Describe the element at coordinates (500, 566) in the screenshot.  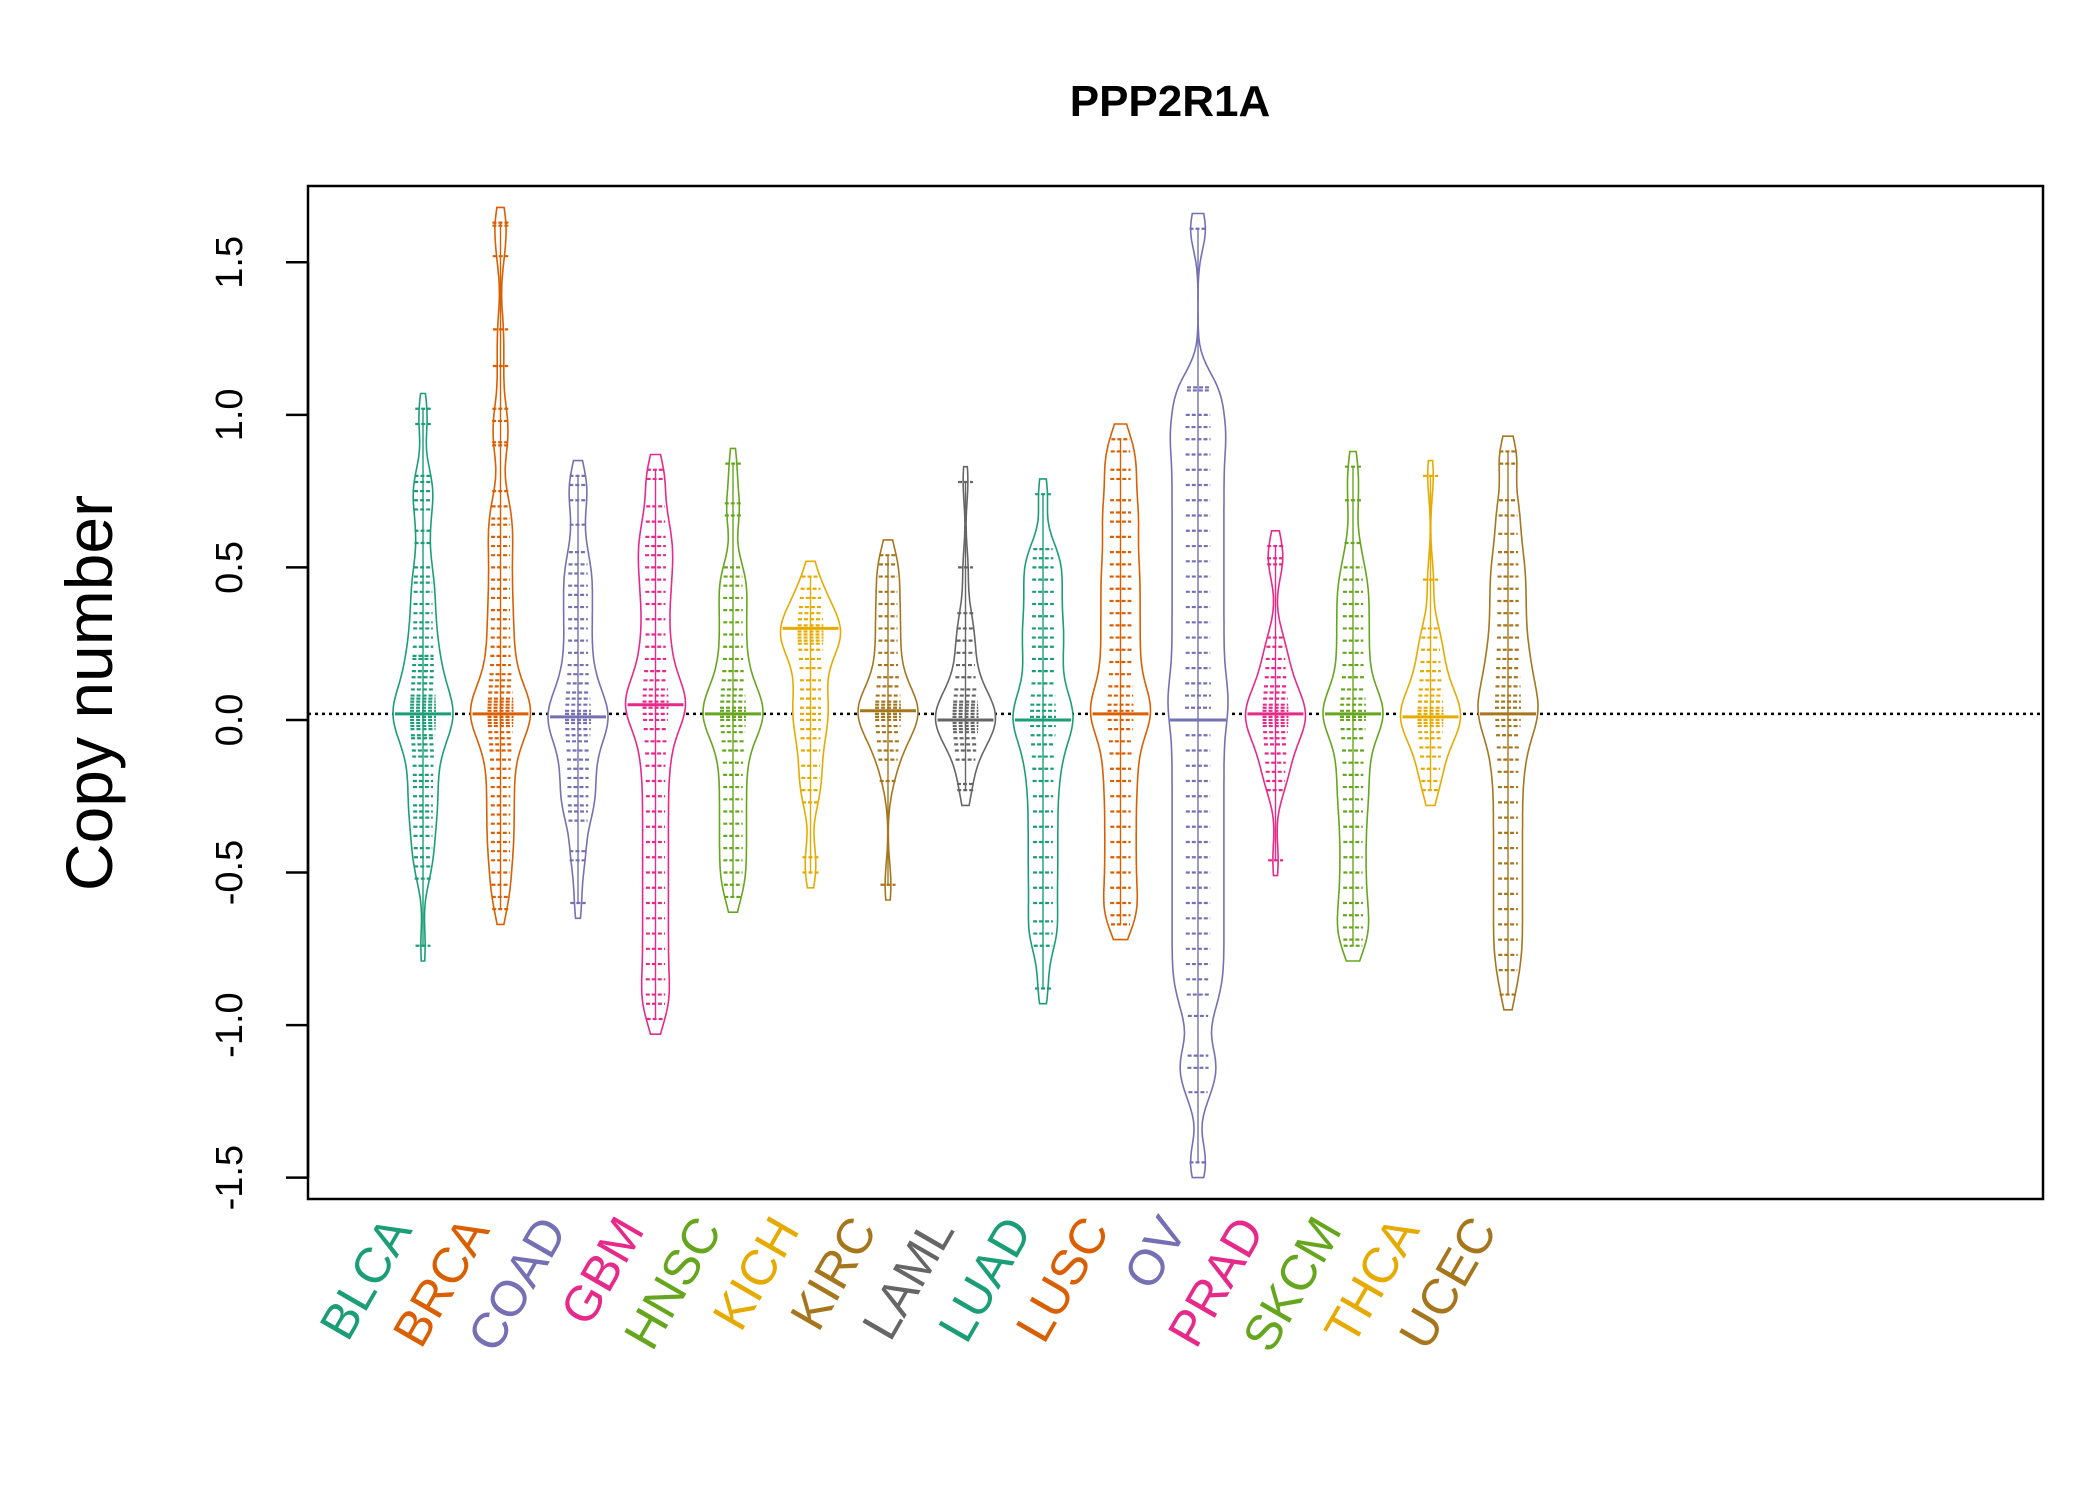
I see `bean-brca` at that location.